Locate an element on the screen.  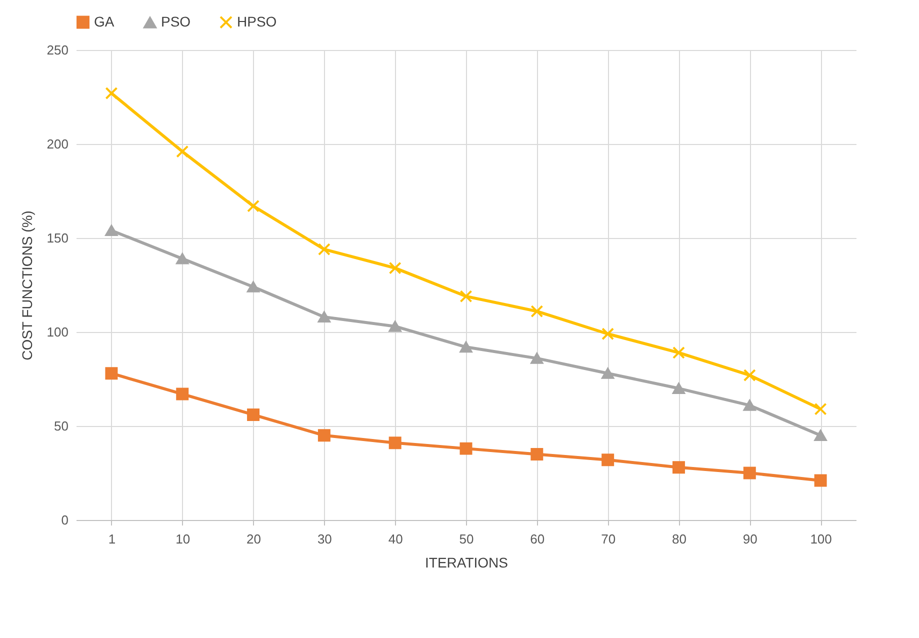
y-tick-label: 0 is located at coordinates (64, 520).